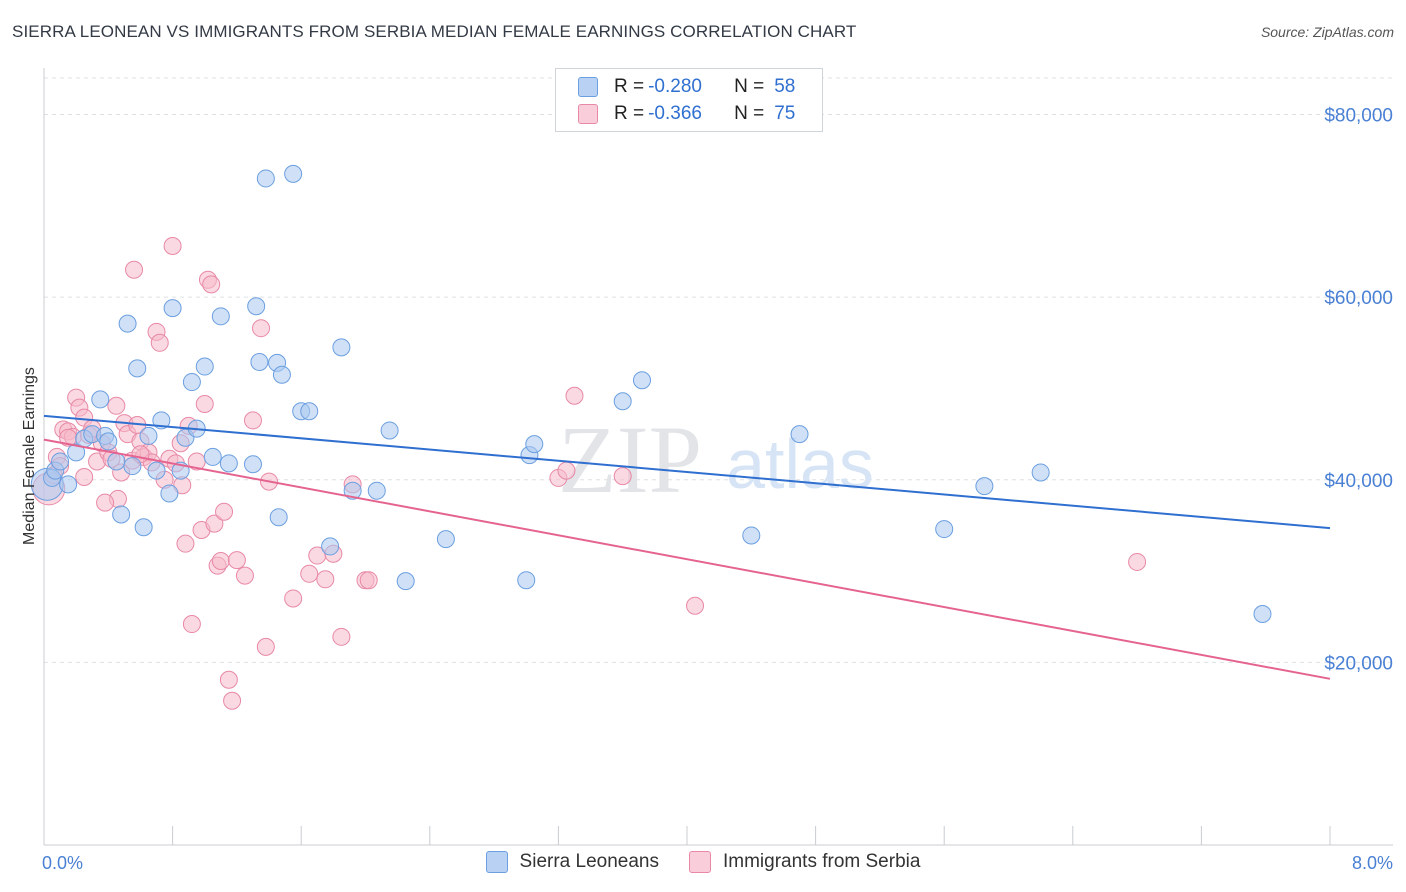 This screenshot has height=892, width=1406. I want to click on y-tick-labels: $20,000 $40,000 $60,000 $80,000, so click(1358, 390).